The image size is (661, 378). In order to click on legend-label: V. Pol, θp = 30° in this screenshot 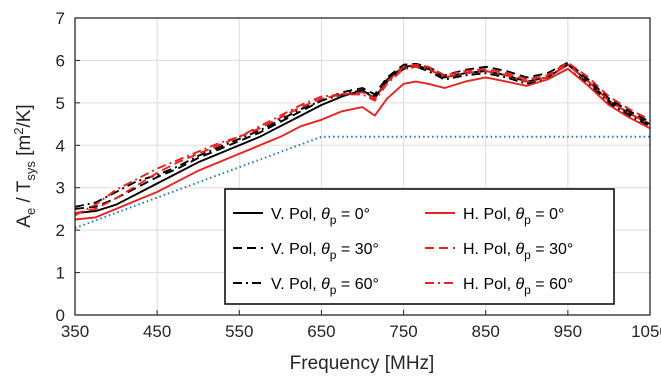, I will do `click(325, 251)`.